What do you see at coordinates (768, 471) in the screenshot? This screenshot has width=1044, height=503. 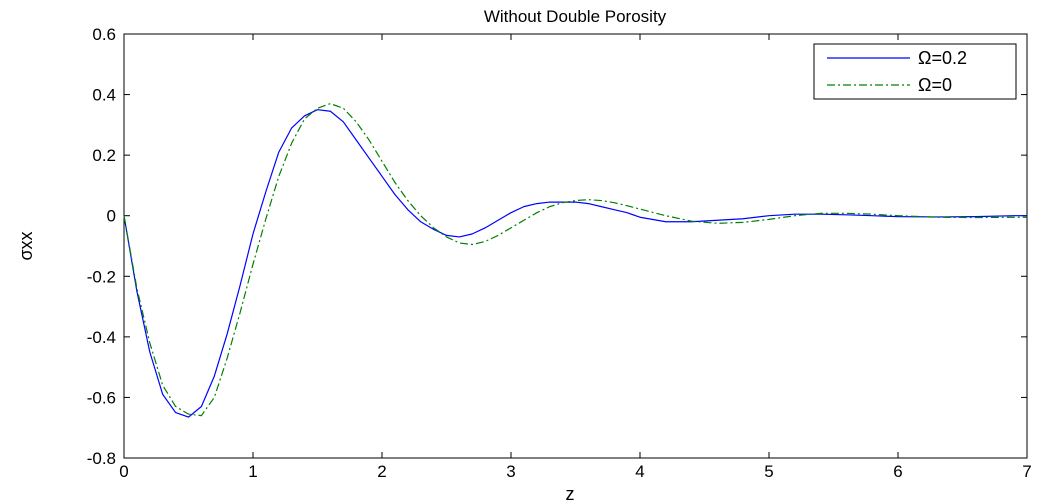 I see `x-tick-label: 5` at bounding box center [768, 471].